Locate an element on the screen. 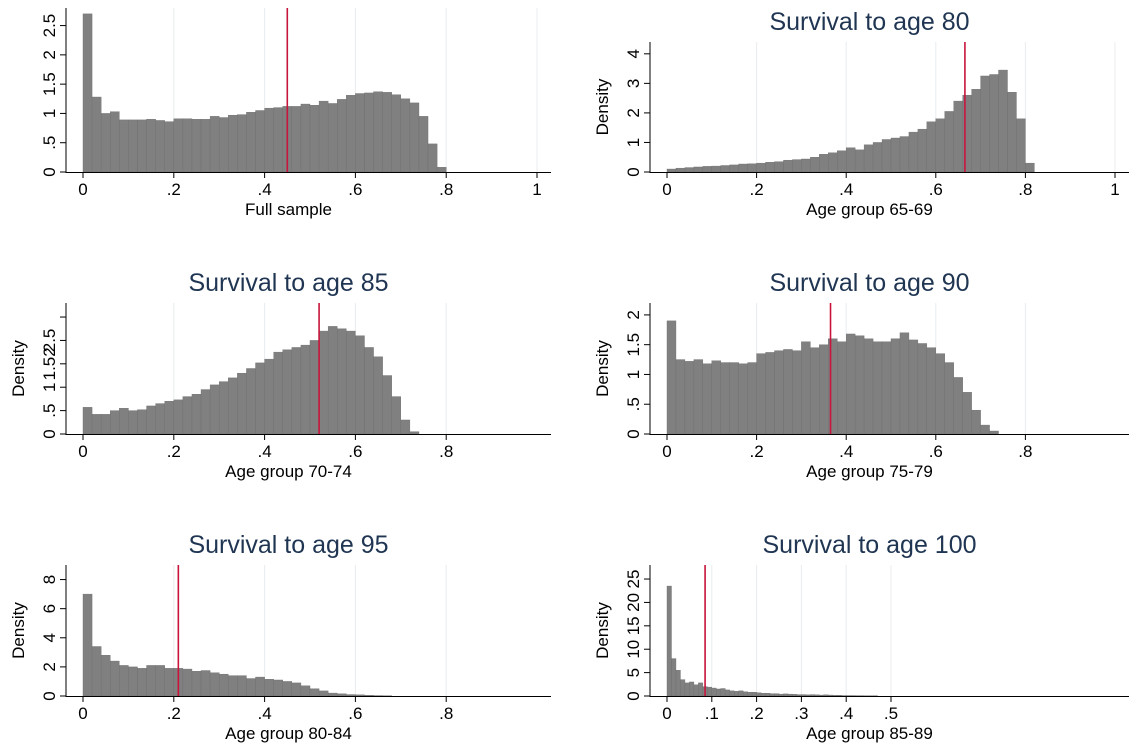 The height and width of the screenshot is (754, 1129). panel-title: Survival to age 100 is located at coordinates (869, 545).